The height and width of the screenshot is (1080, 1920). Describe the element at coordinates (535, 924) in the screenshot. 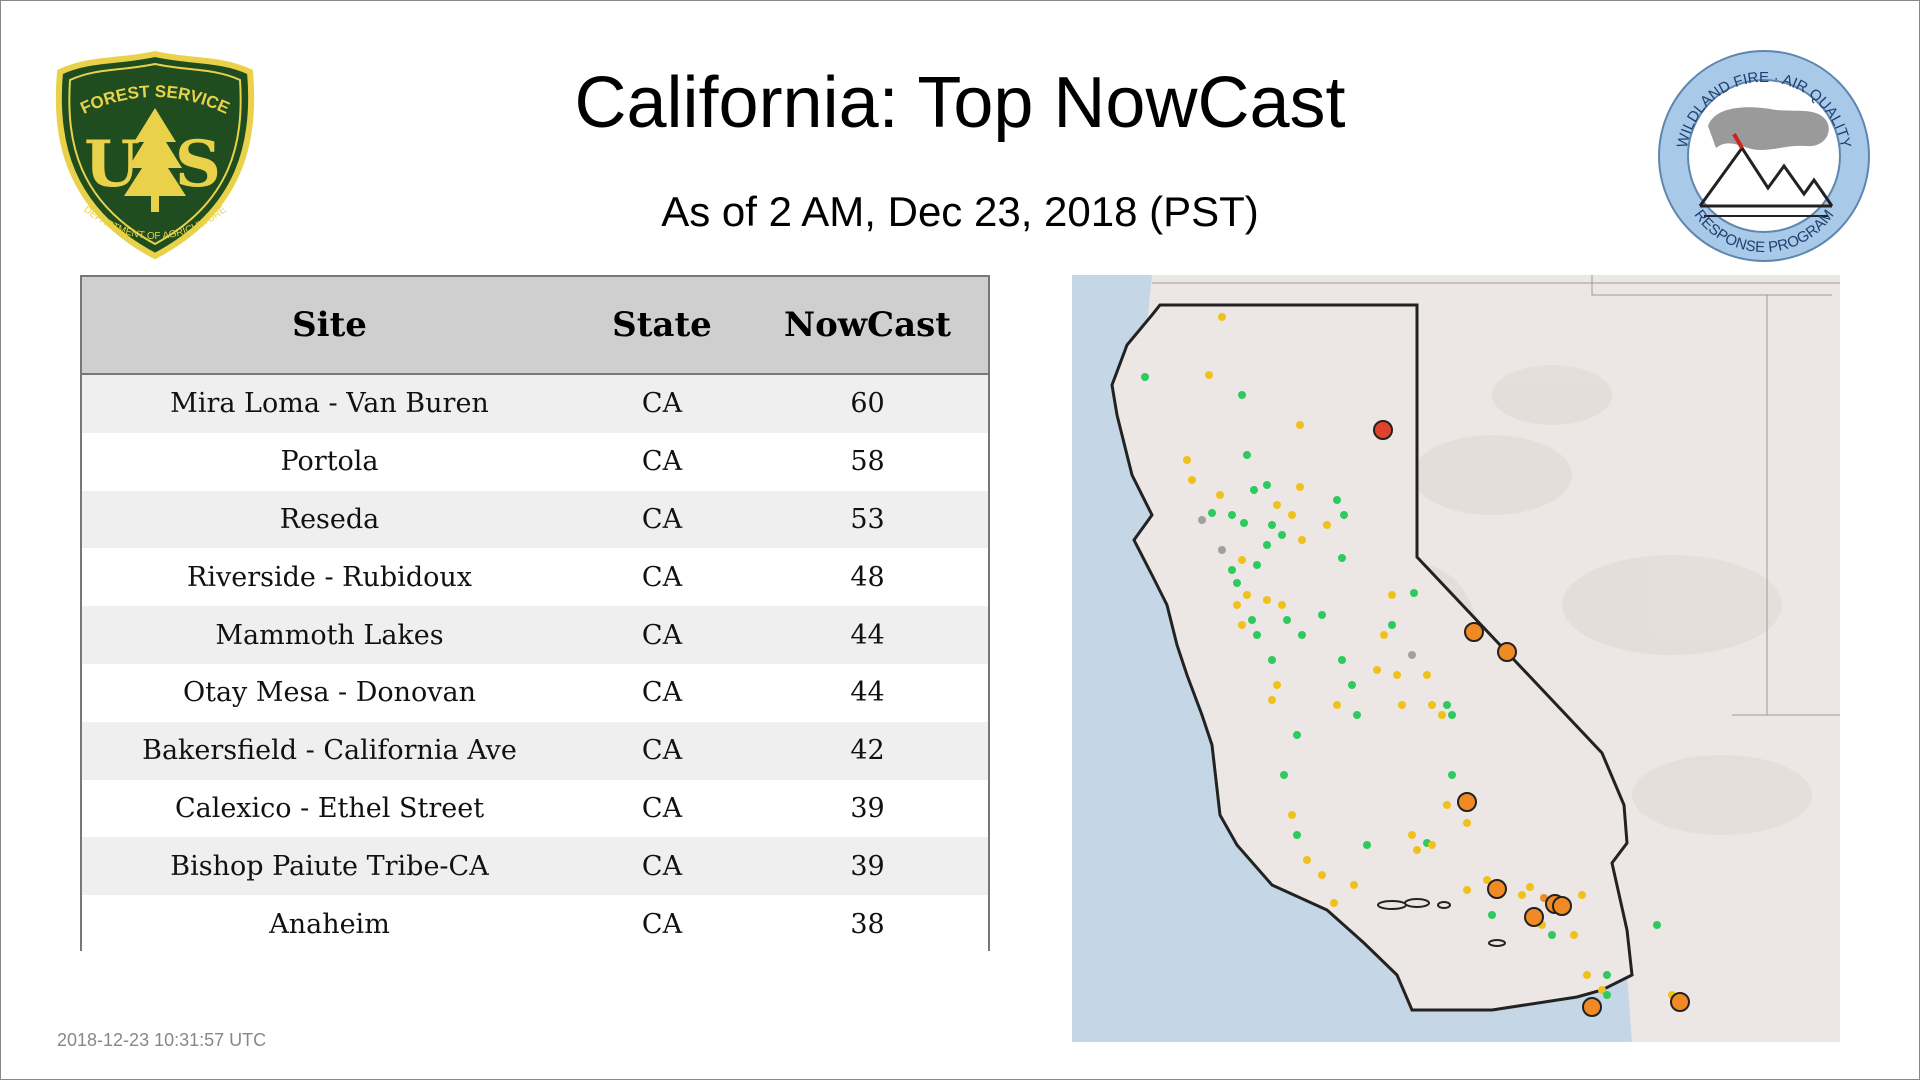

I see `table-row: Anaheim CA 38` at that location.